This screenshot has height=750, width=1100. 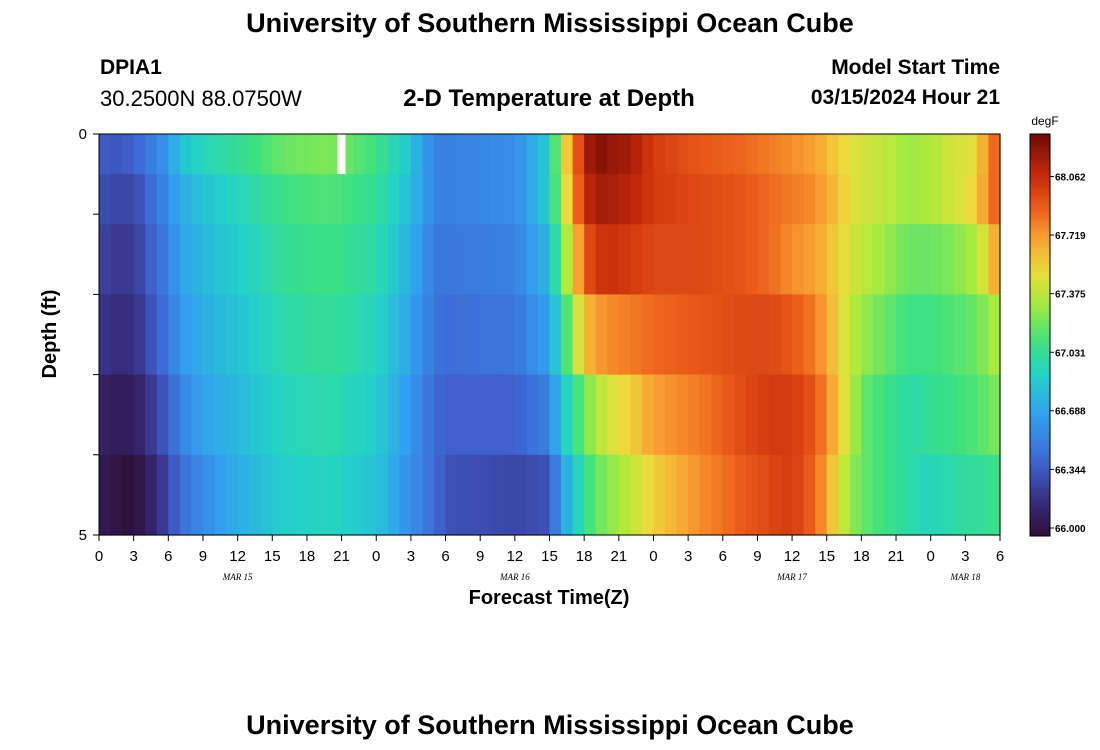 I want to click on plot-title: 2-D Temperature at Depth, so click(x=549, y=98).